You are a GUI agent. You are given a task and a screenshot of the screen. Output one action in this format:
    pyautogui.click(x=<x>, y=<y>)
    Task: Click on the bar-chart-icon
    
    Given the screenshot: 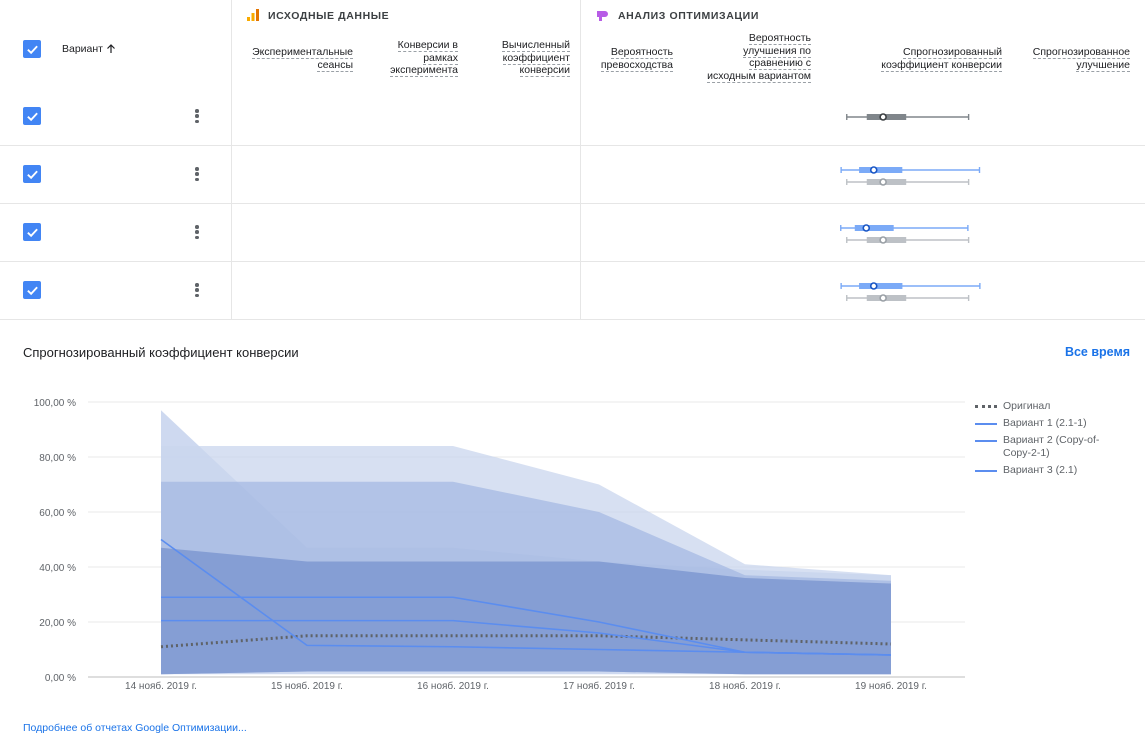 What is the action you would take?
    pyautogui.click(x=253, y=16)
    